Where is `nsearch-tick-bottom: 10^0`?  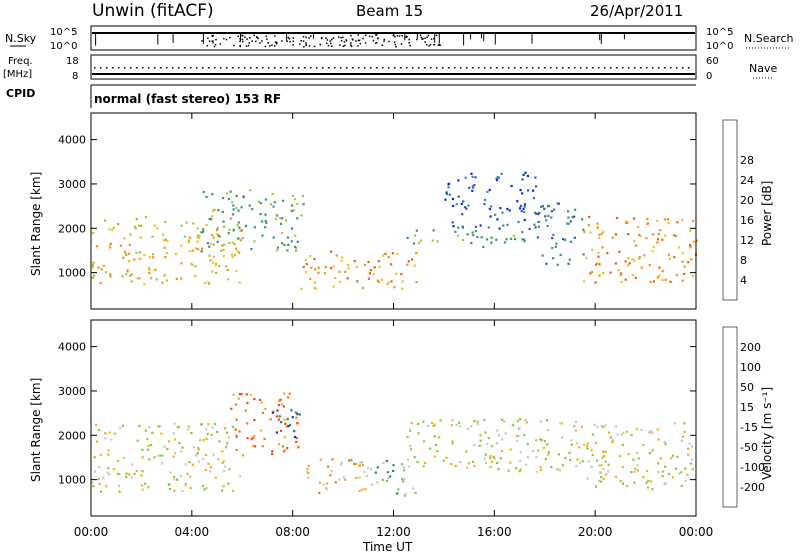
nsearch-tick-bottom: 10^0 is located at coordinates (719, 46).